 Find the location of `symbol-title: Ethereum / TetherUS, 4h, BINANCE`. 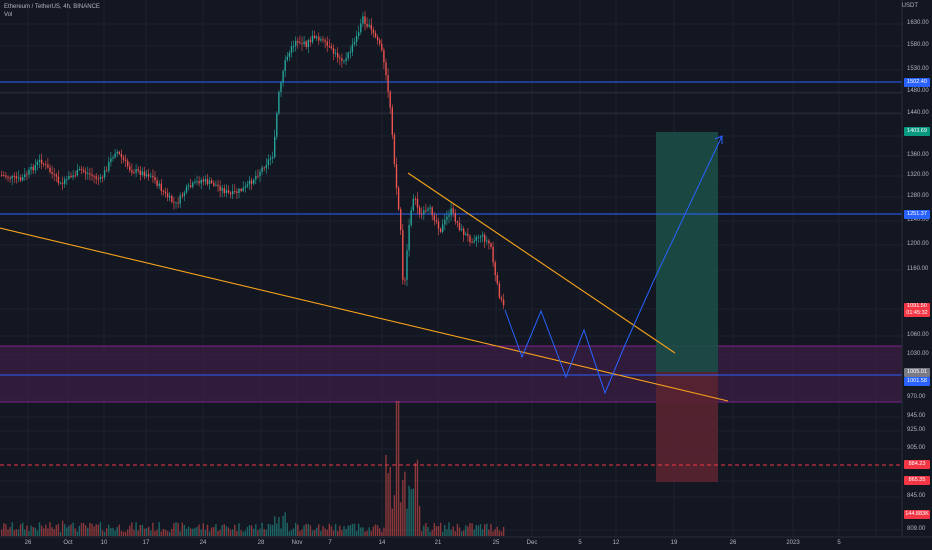

symbol-title: Ethereum / TetherUS, 4h, BINANCE is located at coordinates (52, 7).